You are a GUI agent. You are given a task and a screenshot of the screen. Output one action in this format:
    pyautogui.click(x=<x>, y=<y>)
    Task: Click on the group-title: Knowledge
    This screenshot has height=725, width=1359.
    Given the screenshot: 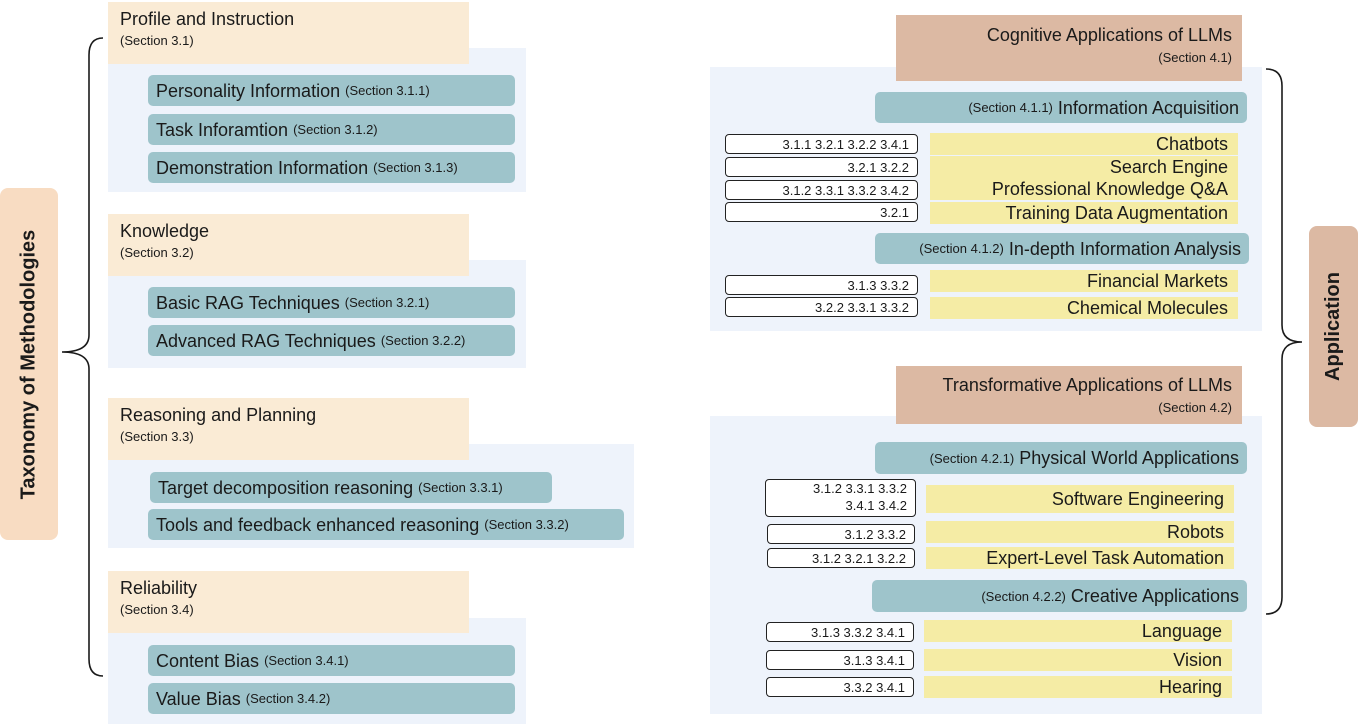 What is the action you would take?
    pyautogui.click(x=165, y=231)
    